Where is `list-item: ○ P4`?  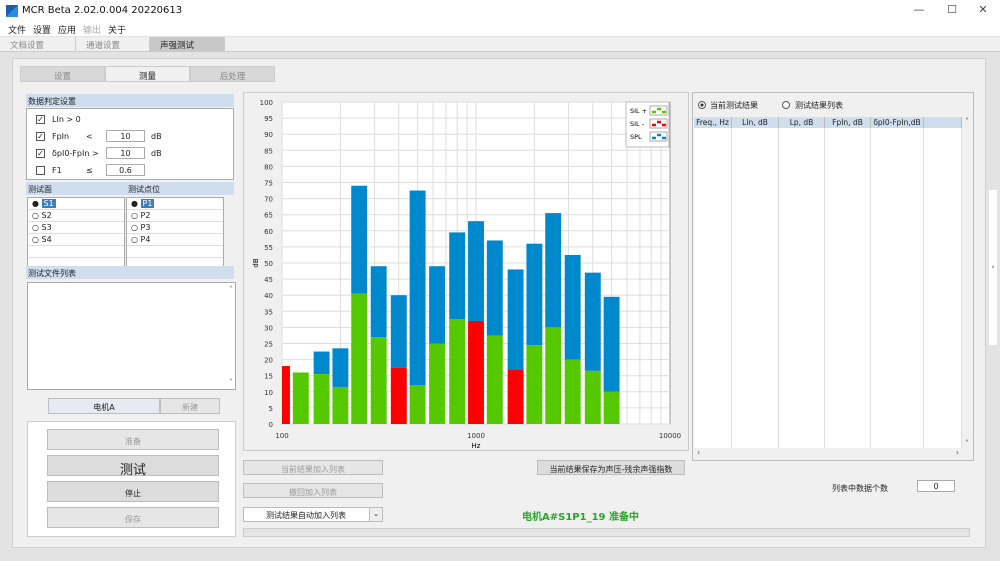 list-item: ○ P4 is located at coordinates (175, 240).